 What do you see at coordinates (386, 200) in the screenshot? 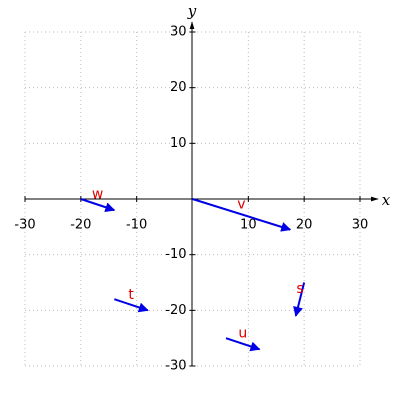
I see `x-axis-label: x` at bounding box center [386, 200].